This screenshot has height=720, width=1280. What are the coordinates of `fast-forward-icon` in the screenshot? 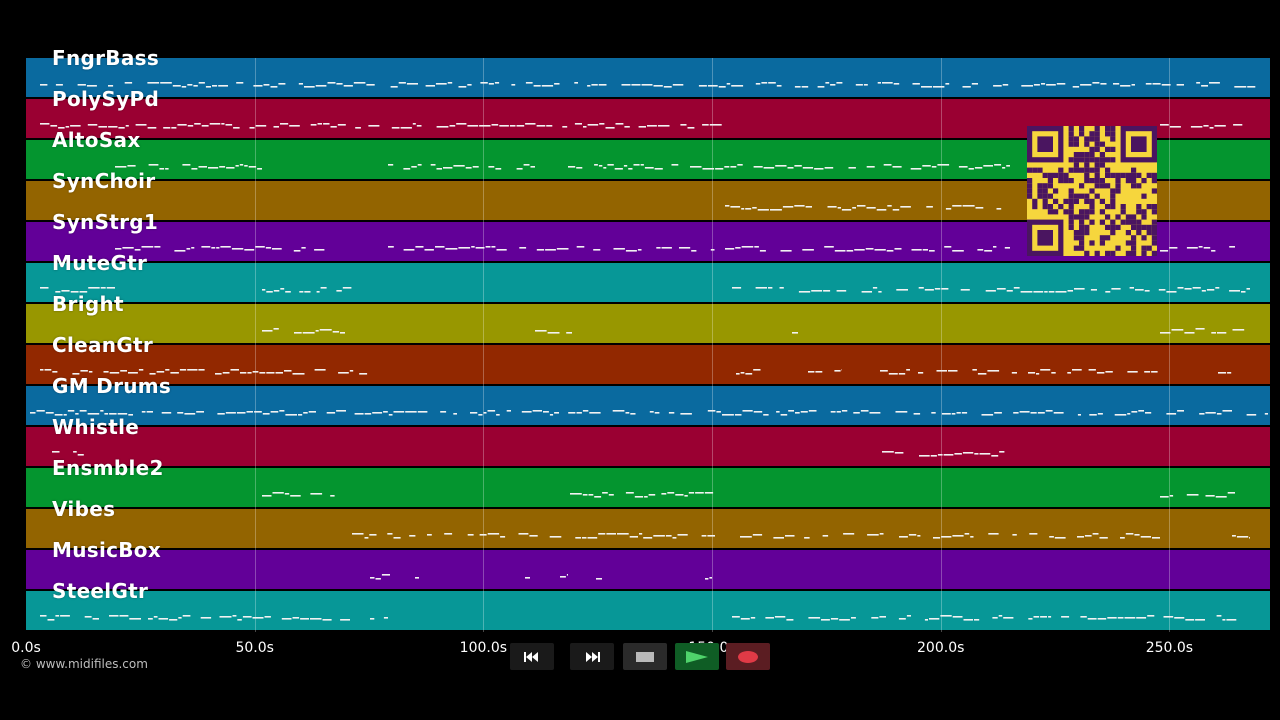 It's located at (593, 656).